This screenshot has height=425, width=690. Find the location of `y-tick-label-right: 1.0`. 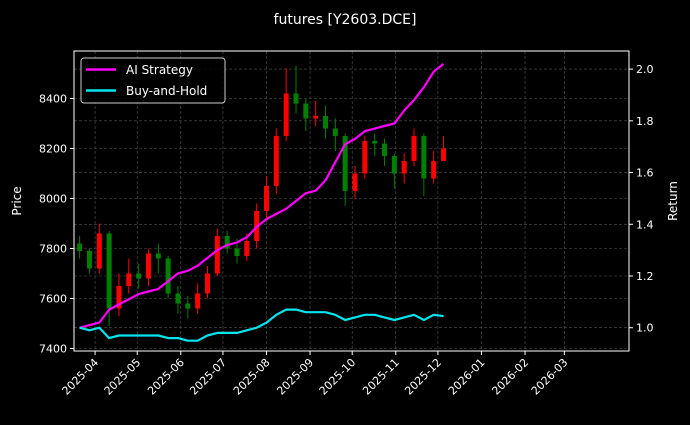

y-tick-label-right: 1.0 is located at coordinates (645, 328).